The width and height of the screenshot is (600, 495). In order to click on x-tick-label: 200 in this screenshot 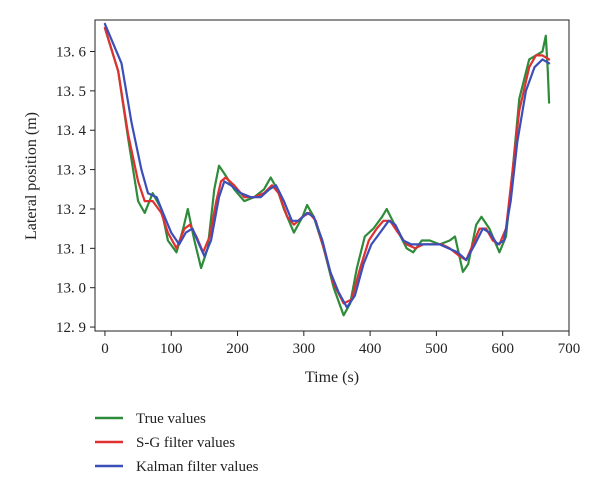, I will do `click(237, 349)`.